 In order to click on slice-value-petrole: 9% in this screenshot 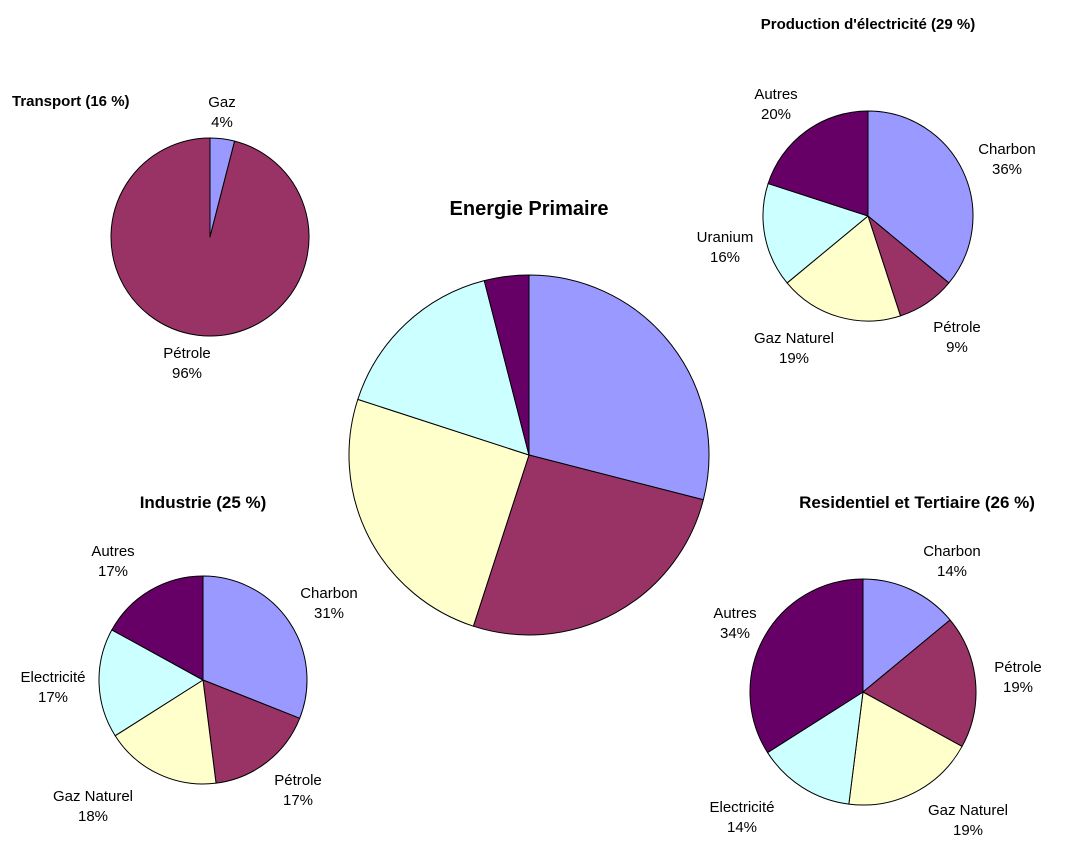, I will do `click(957, 347)`.